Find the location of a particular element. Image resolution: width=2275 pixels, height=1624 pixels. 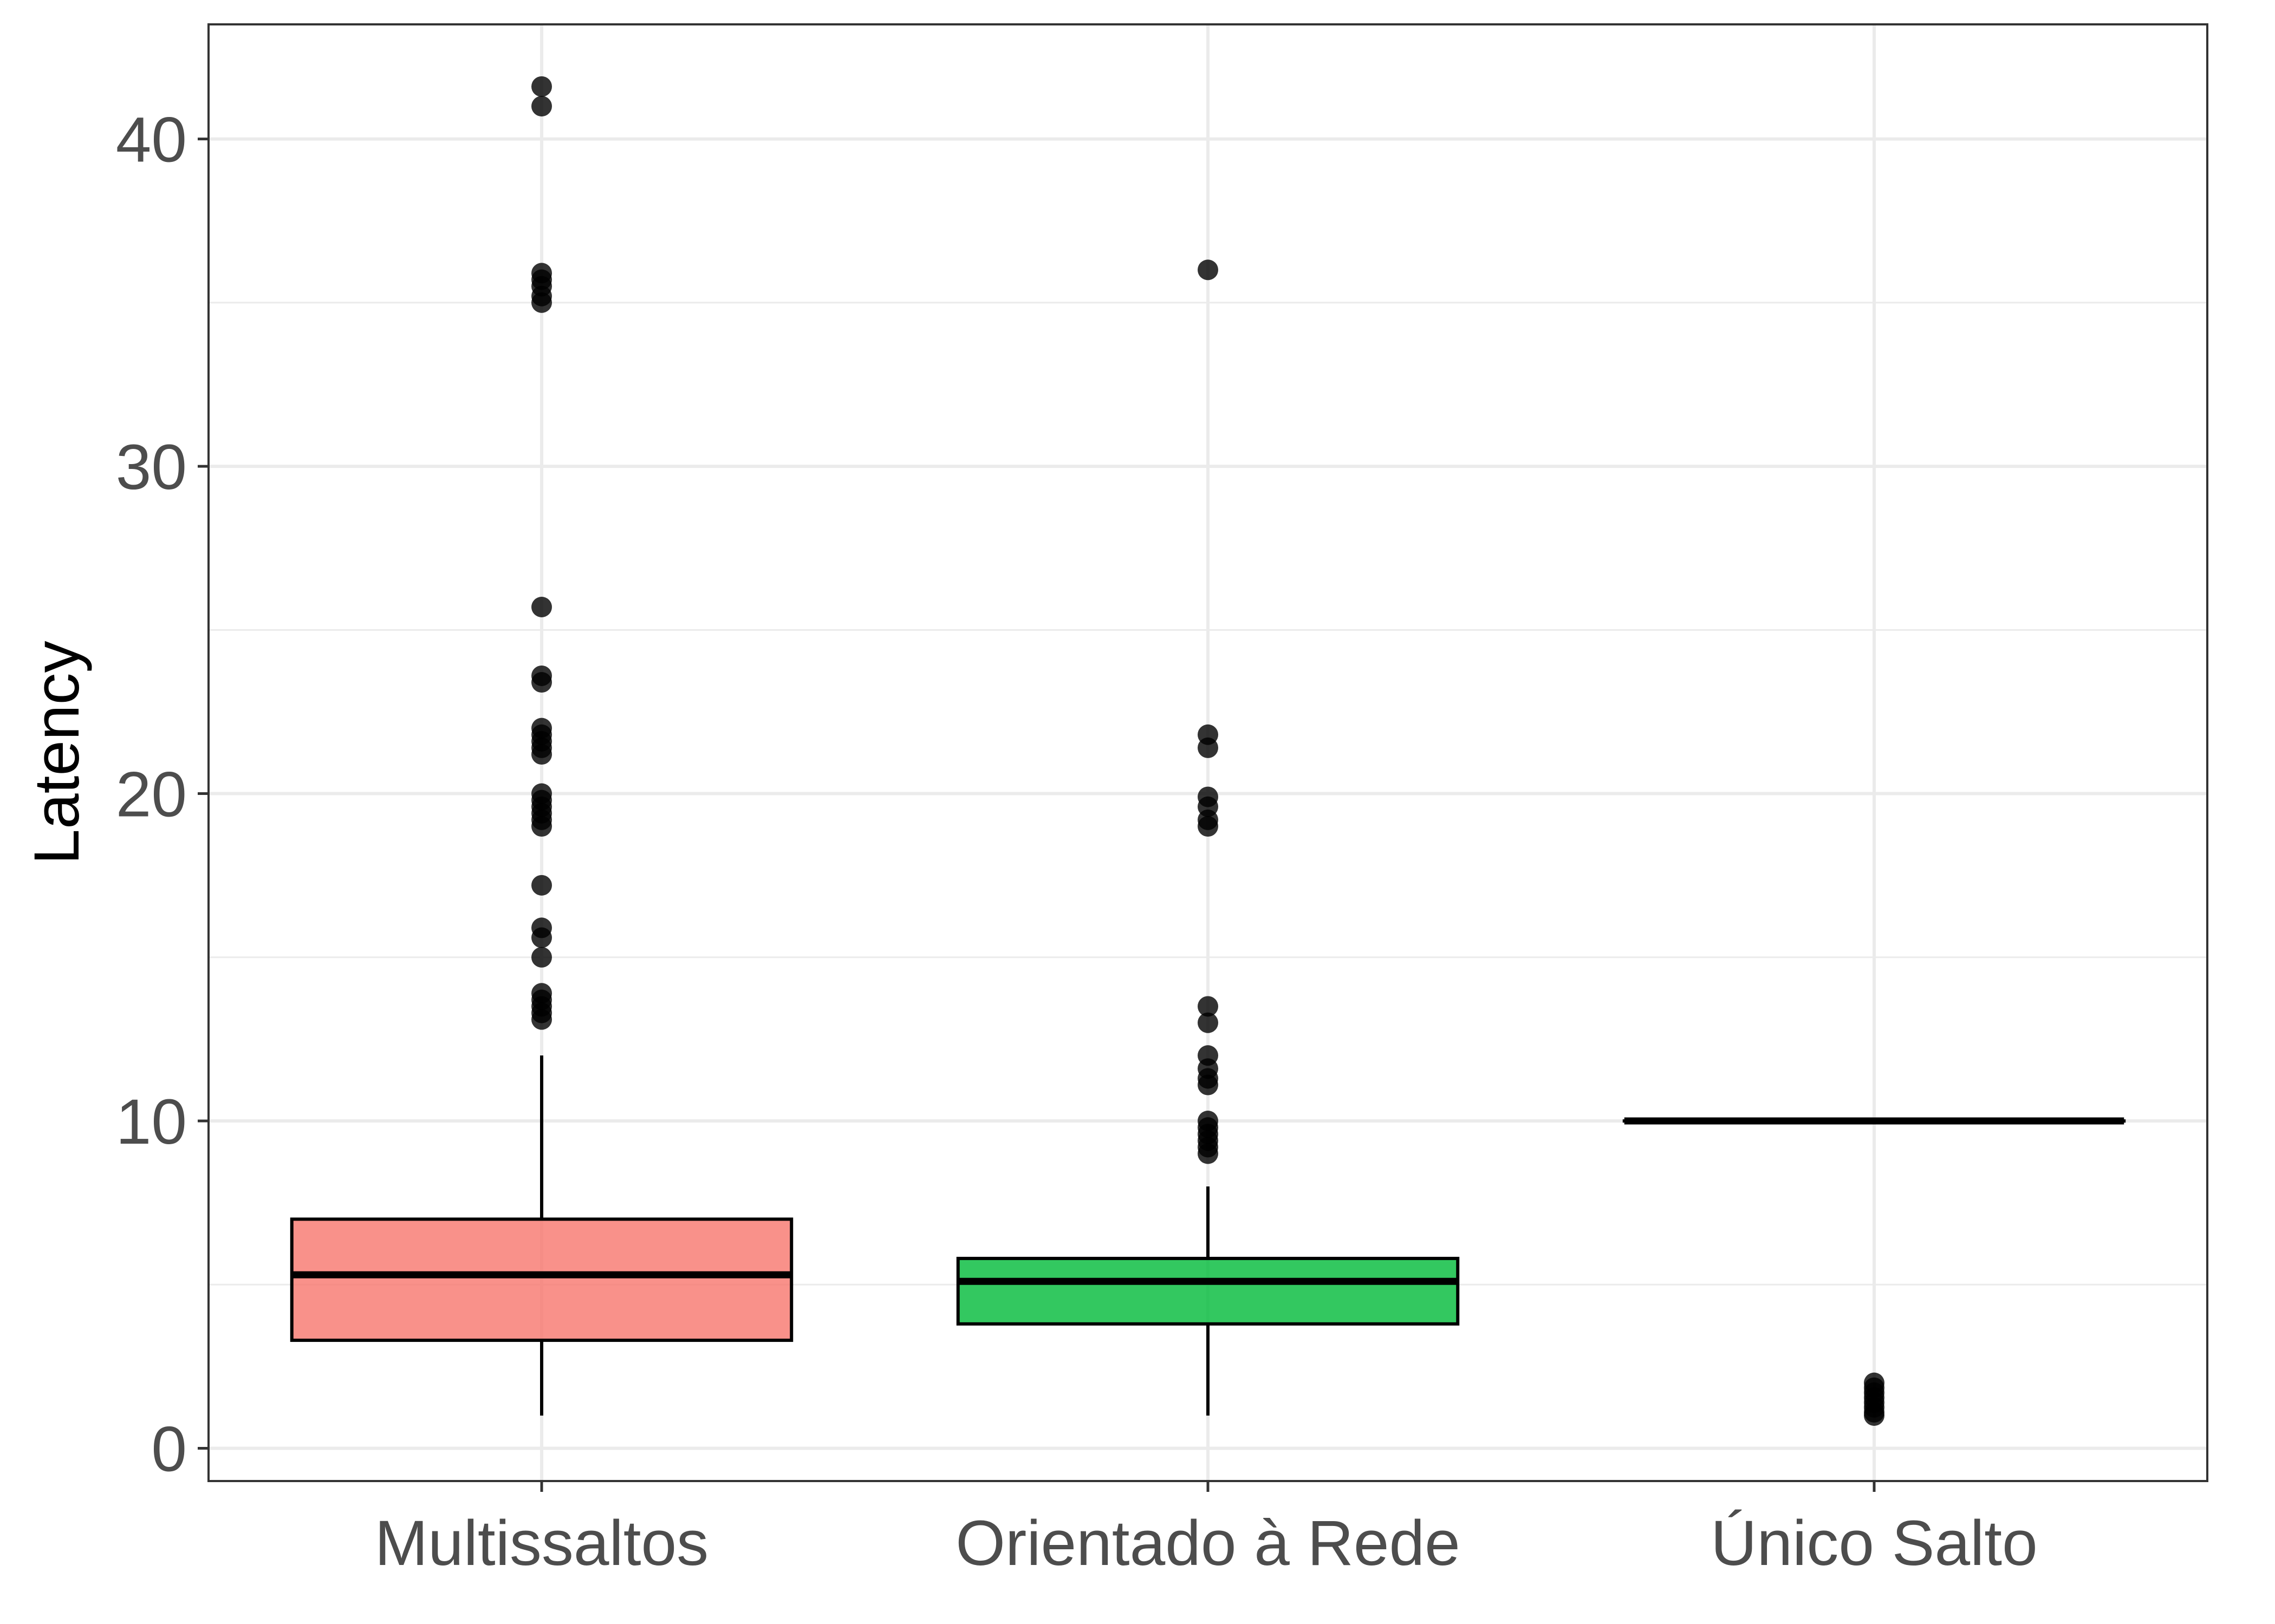

x-tick-label: Multissaltos is located at coordinates (541, 1543).